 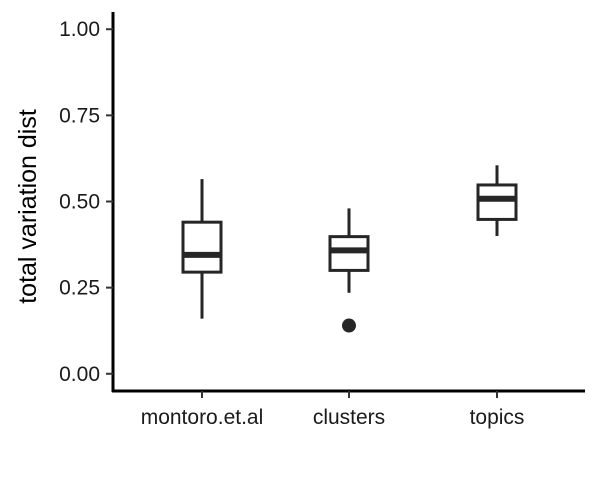 I want to click on x-axis-ticks: montoro.et.al clusters topics, so click(x=333, y=410).